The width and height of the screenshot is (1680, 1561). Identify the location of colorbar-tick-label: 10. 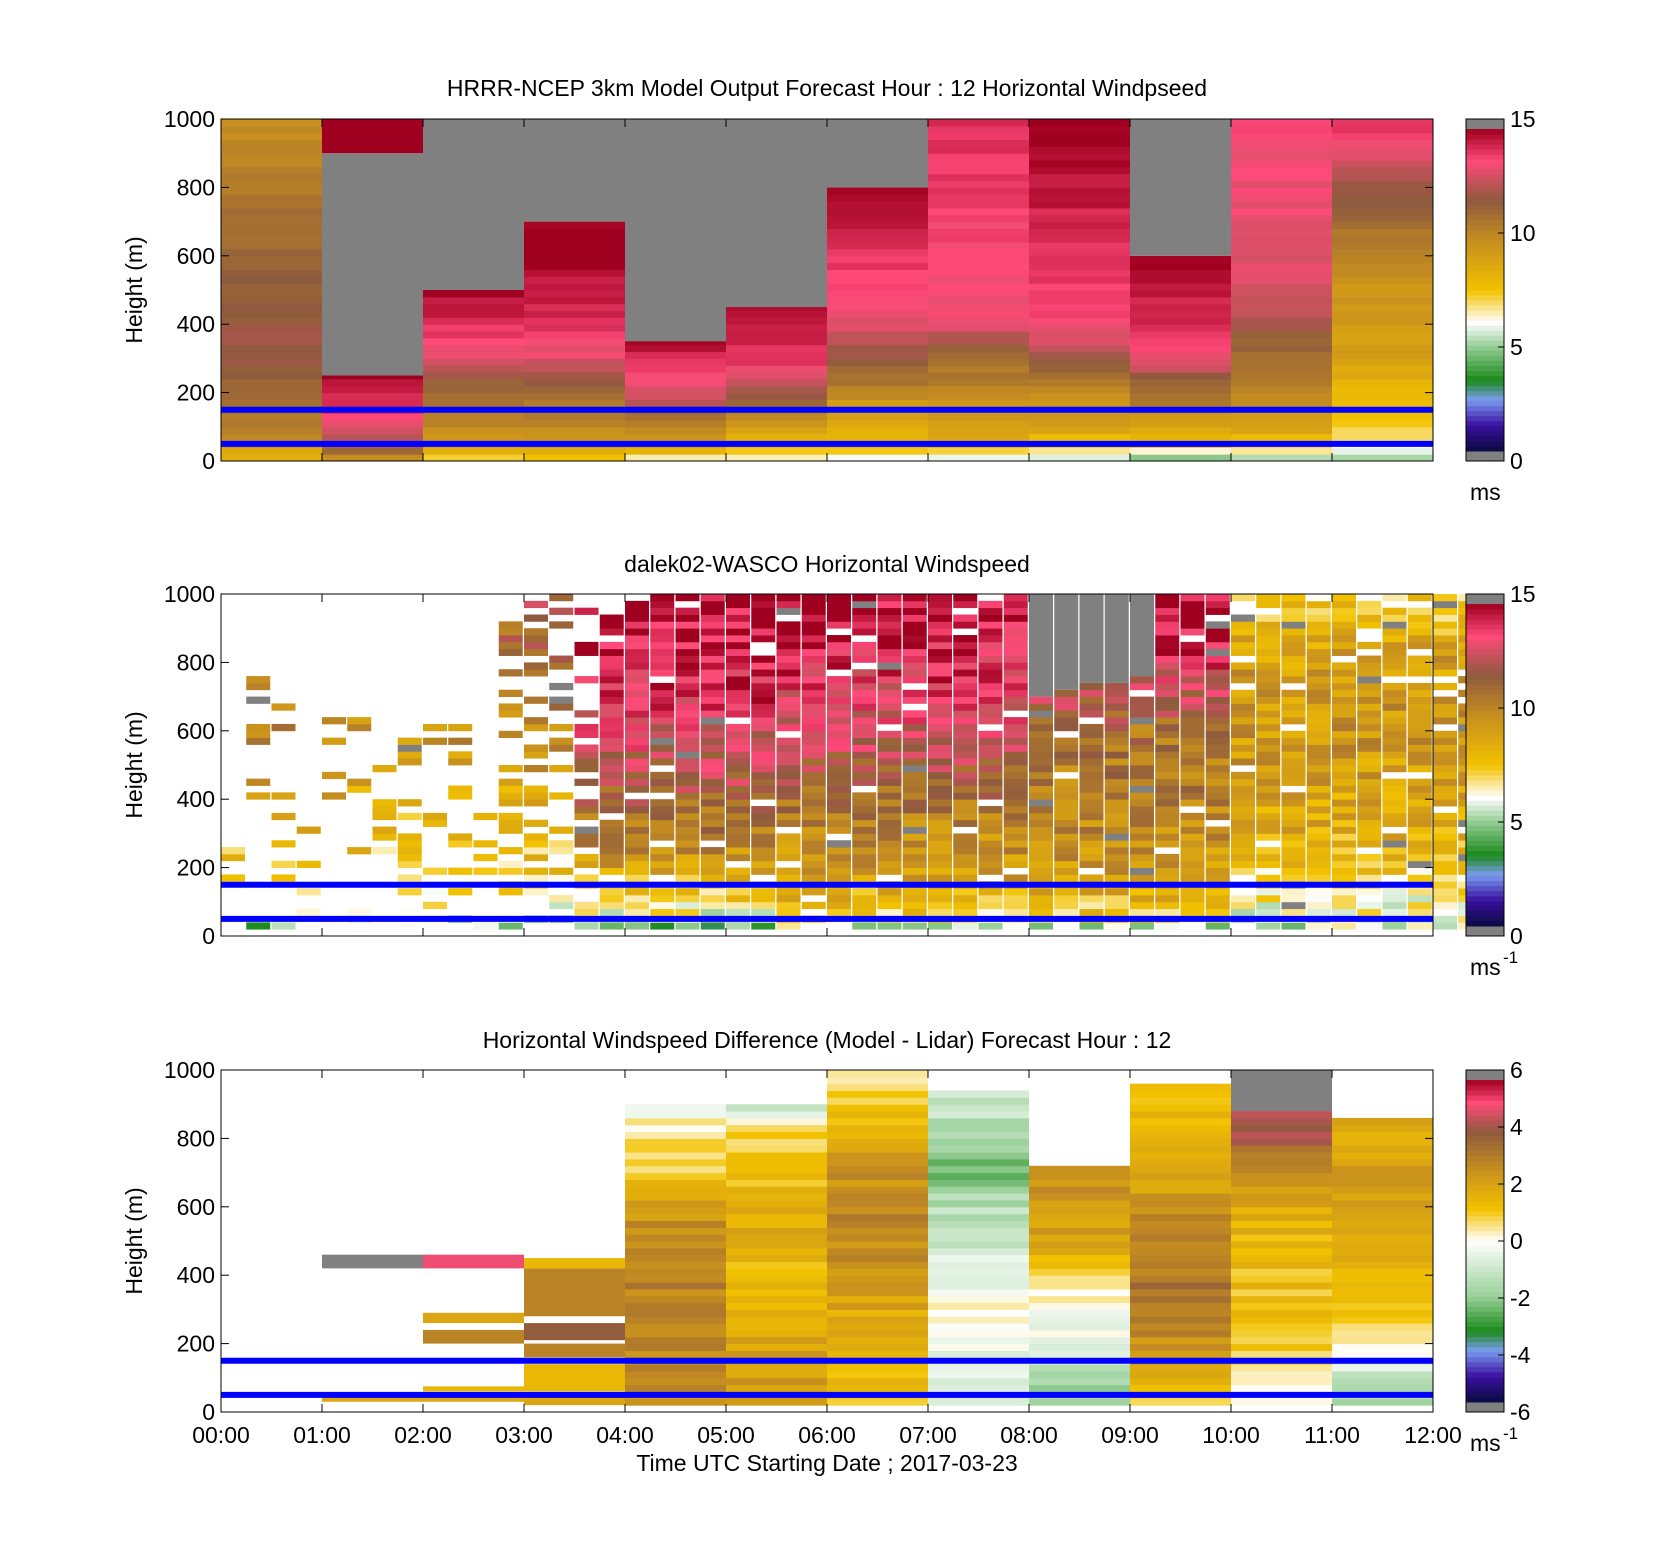
(1523, 233).